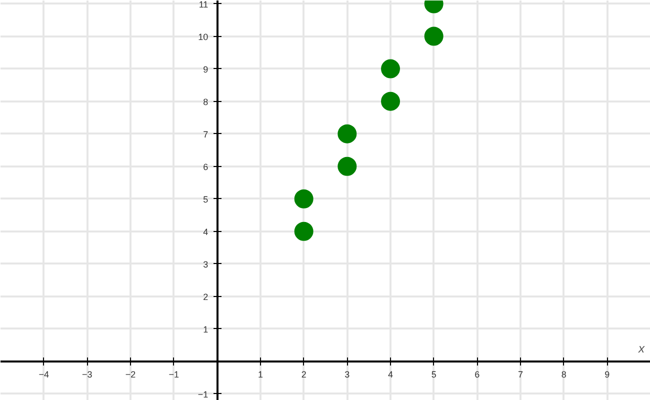 This screenshot has width=650, height=400. I want to click on y-tick-label: 3, so click(205, 264).